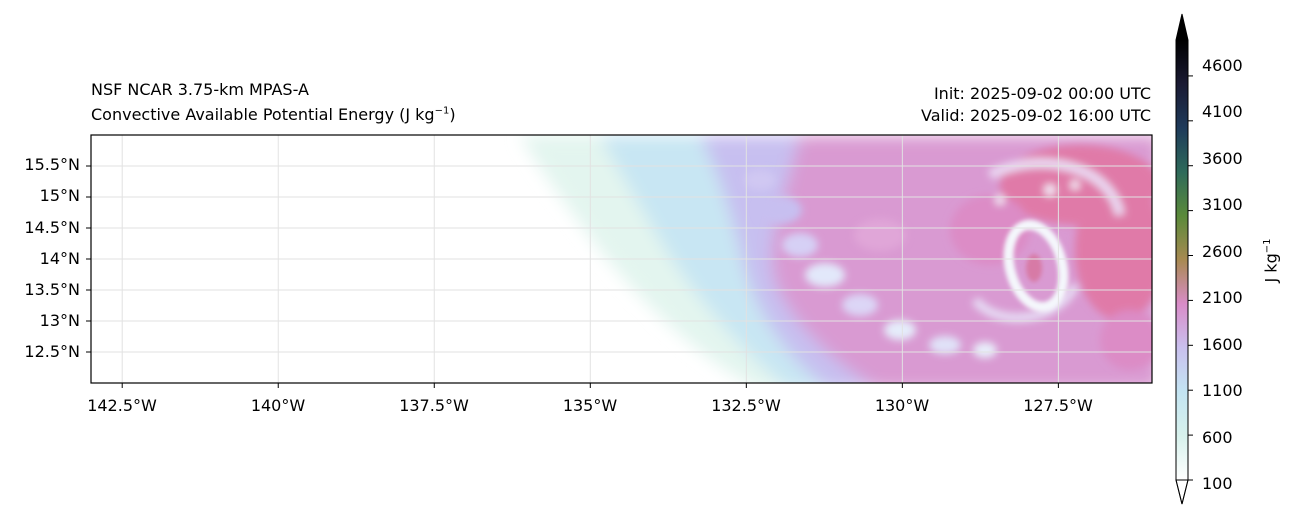 The width and height of the screenshot is (1299, 520). I want to click on colorbar-tick-4600: 4600, so click(1222, 65).